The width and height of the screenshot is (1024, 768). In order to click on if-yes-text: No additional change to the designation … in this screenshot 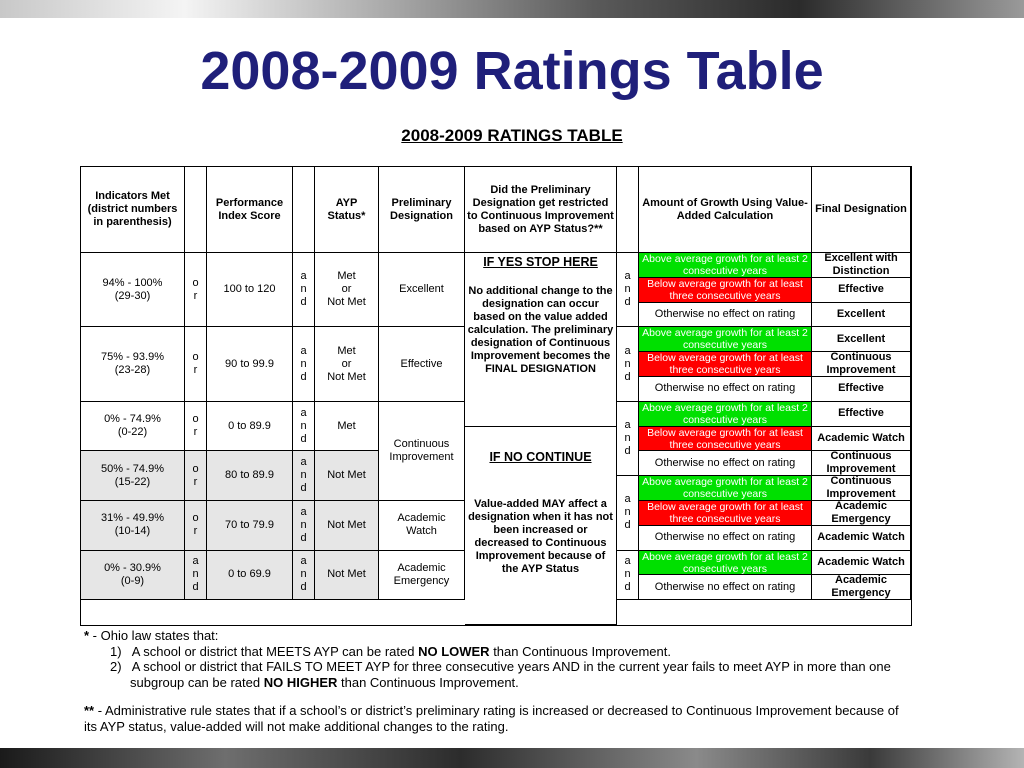, I will do `click(540, 330)`.